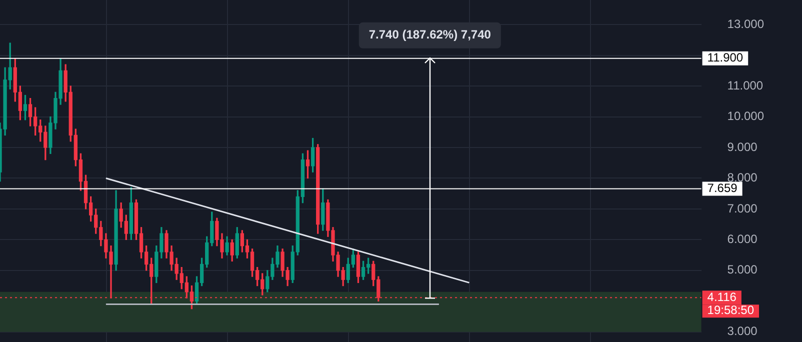 The image size is (802, 342). Describe the element at coordinates (742, 147) in the screenshot. I see `y-tick-label: 9.000` at that location.